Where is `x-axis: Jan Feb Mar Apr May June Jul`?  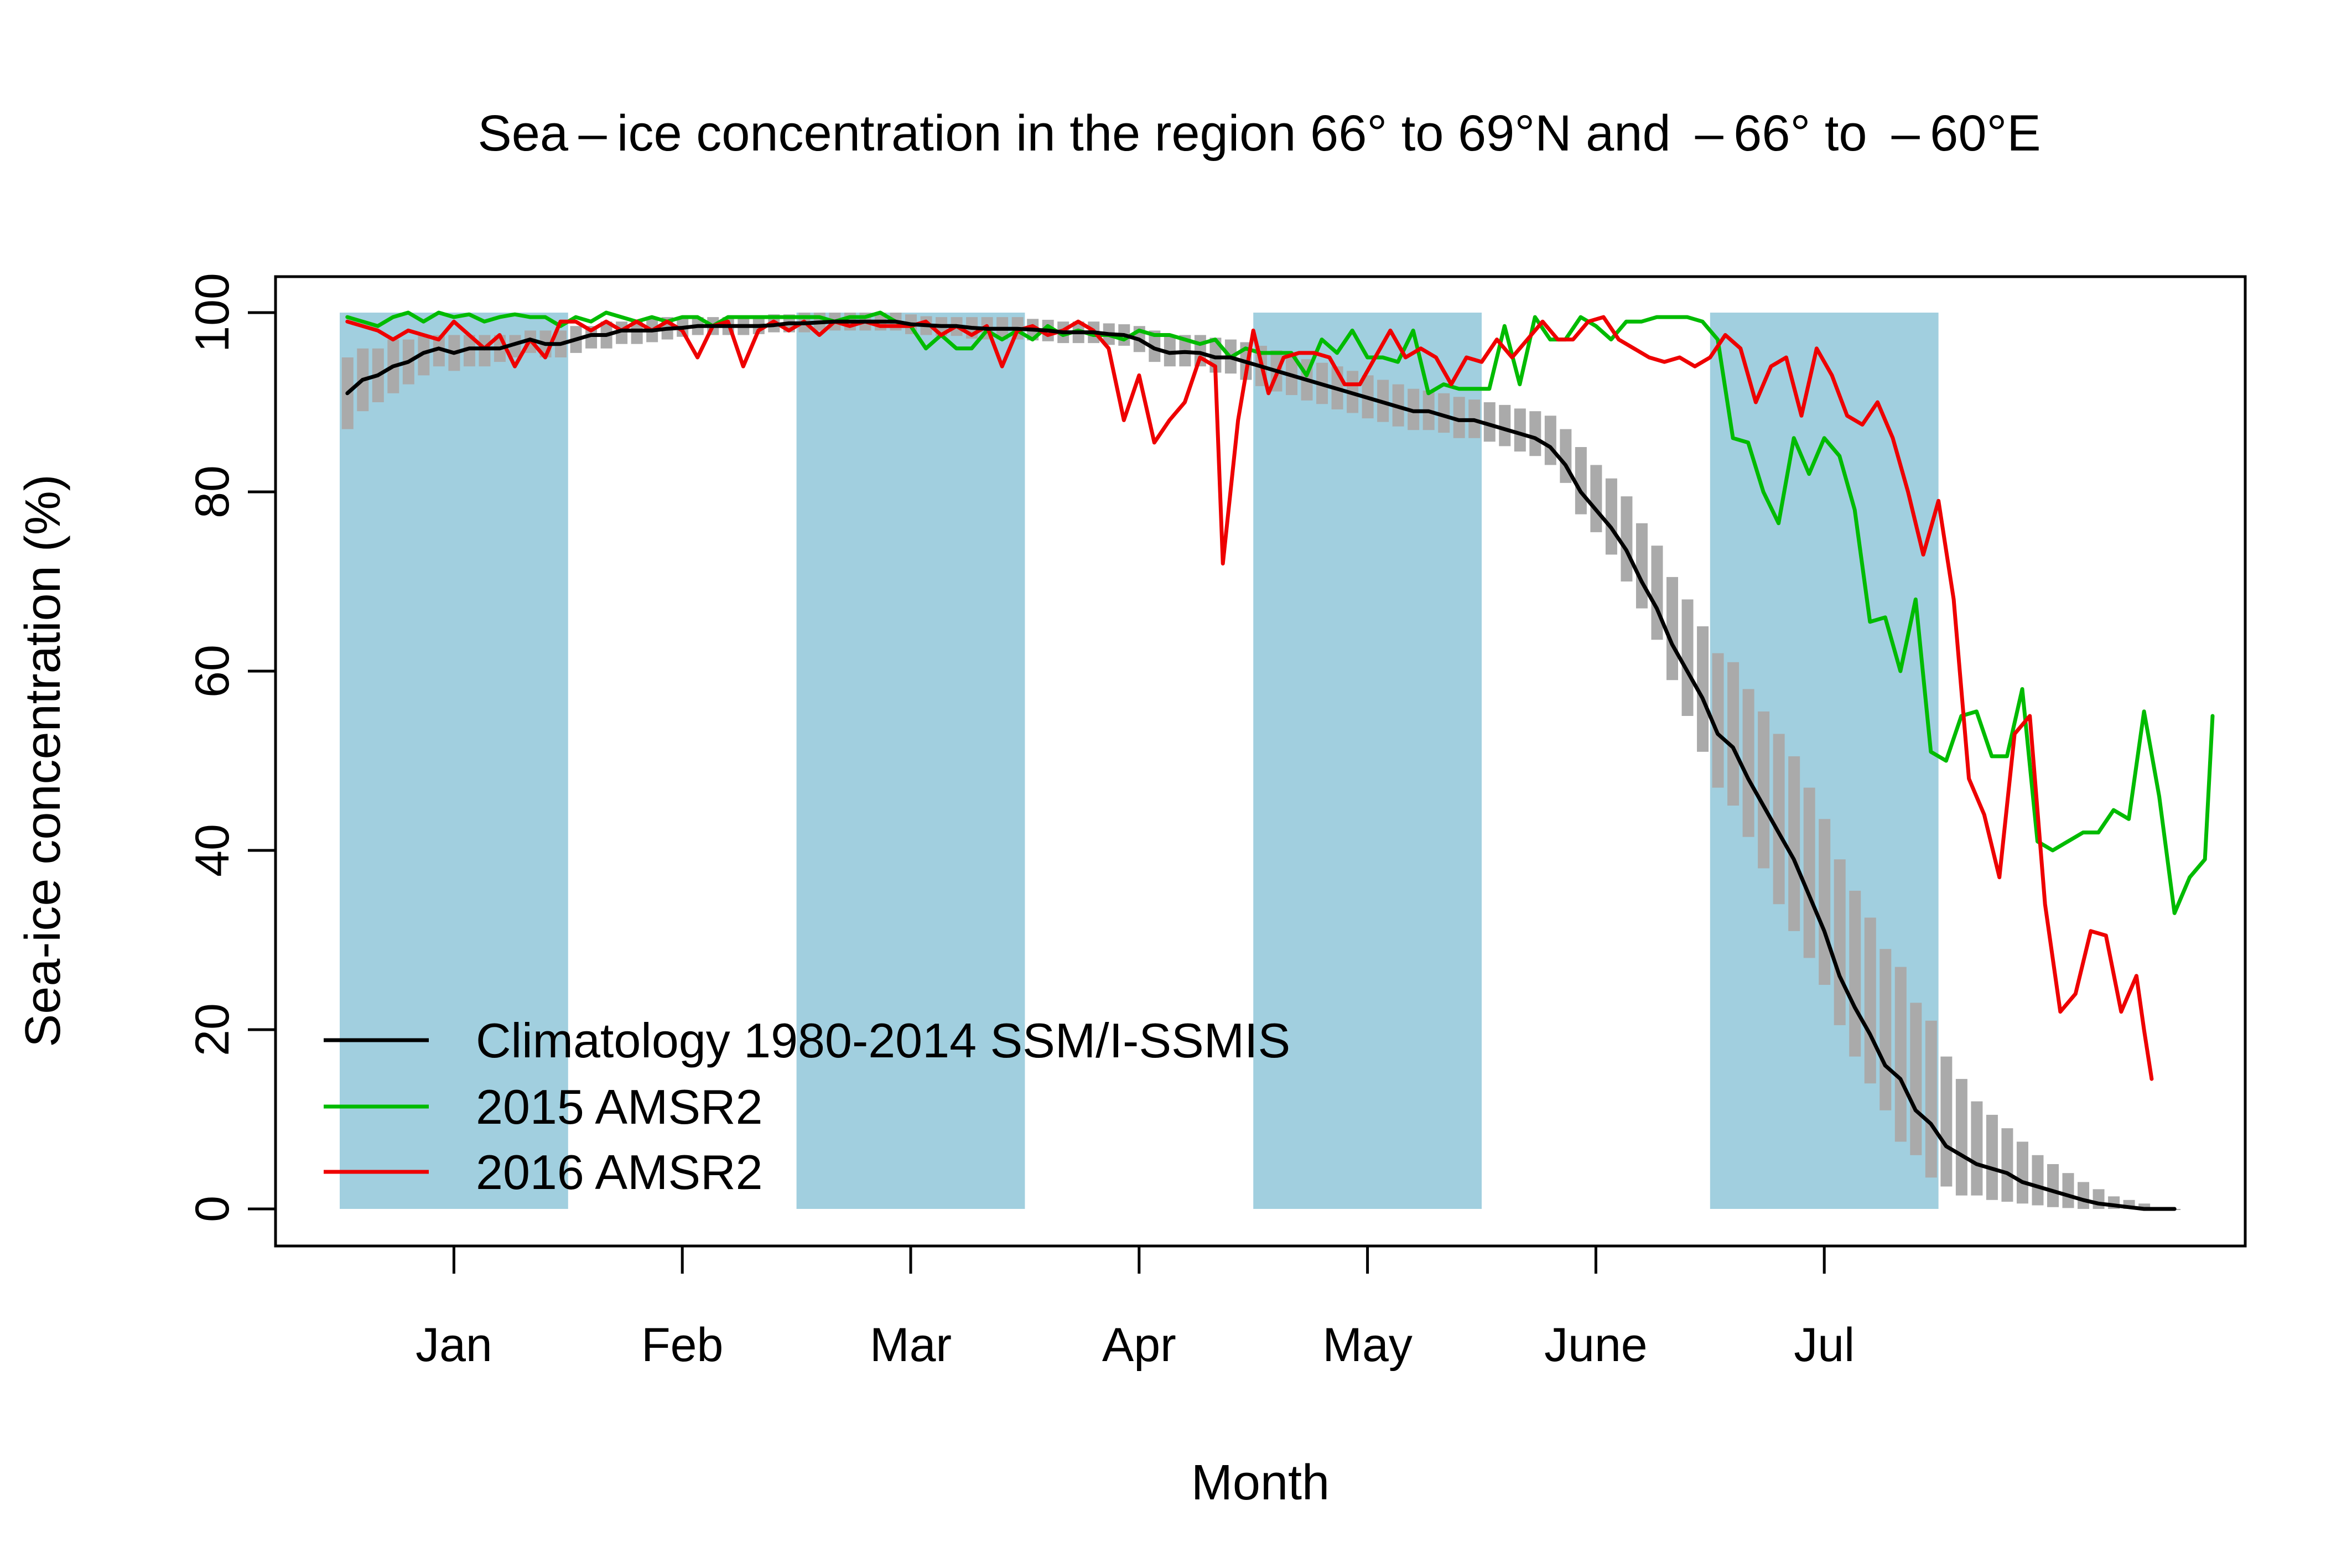 x-axis: Jan Feb Mar Apr May June Jul is located at coordinates (1135, 1308).